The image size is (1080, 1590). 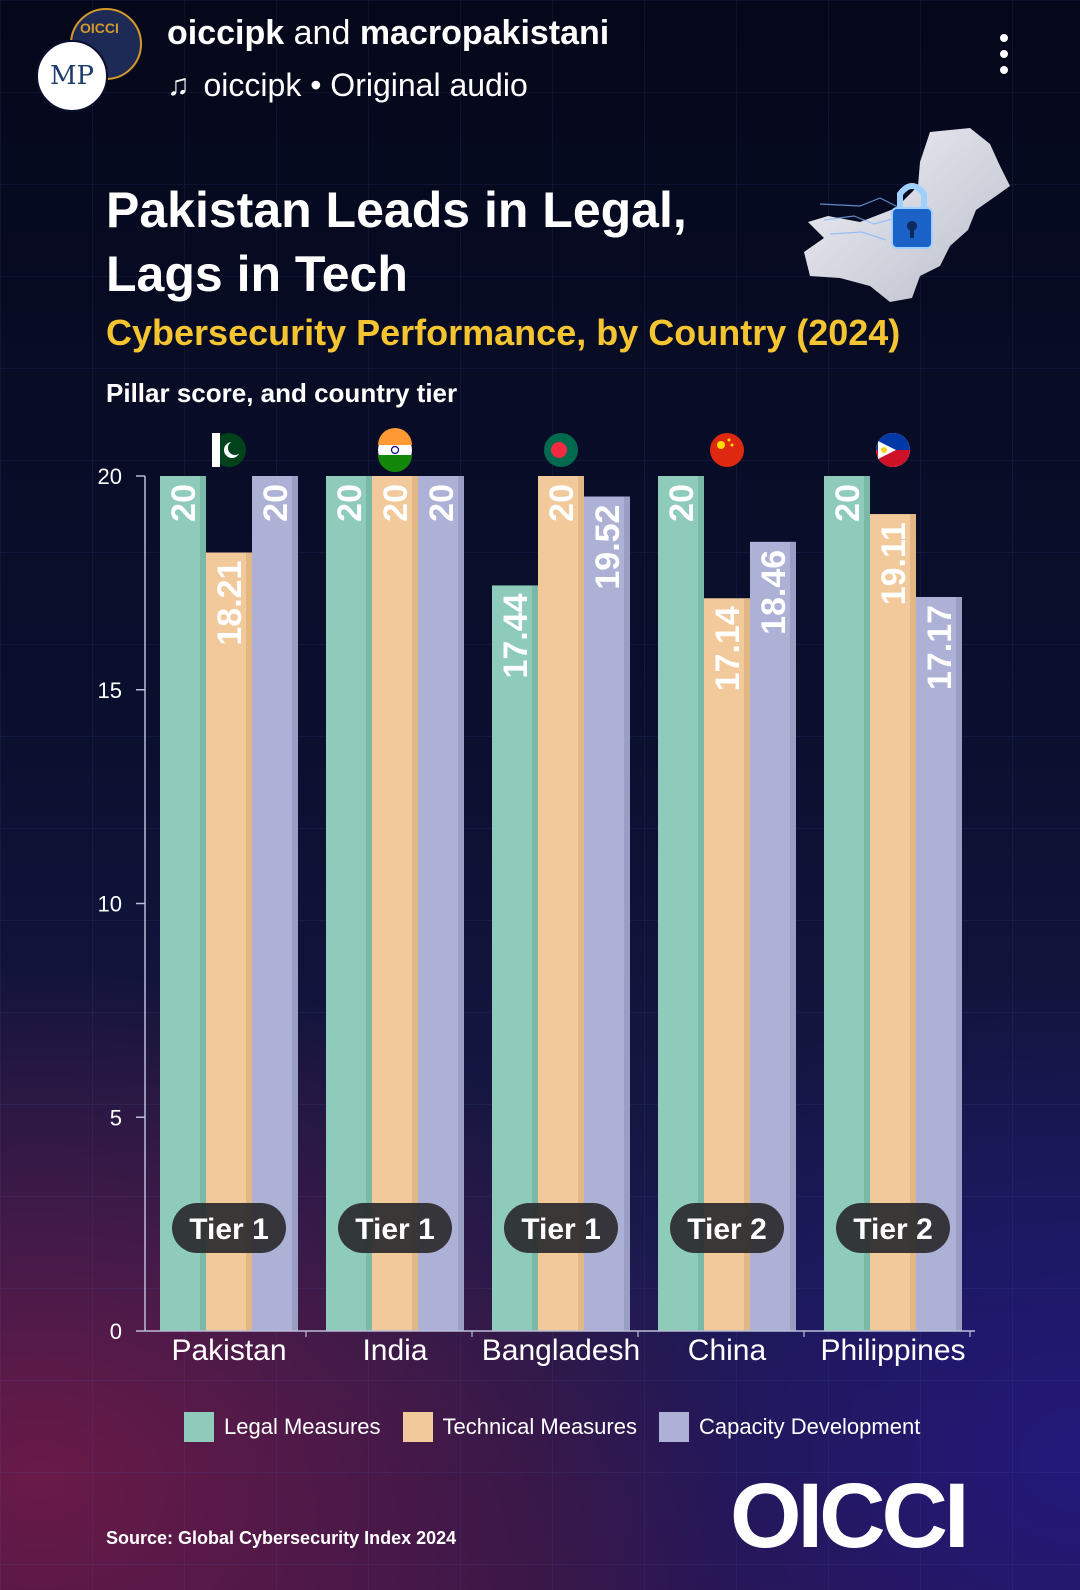 What do you see at coordinates (728, 648) in the screenshot?
I see `data-label-china-technical: 17.14` at bounding box center [728, 648].